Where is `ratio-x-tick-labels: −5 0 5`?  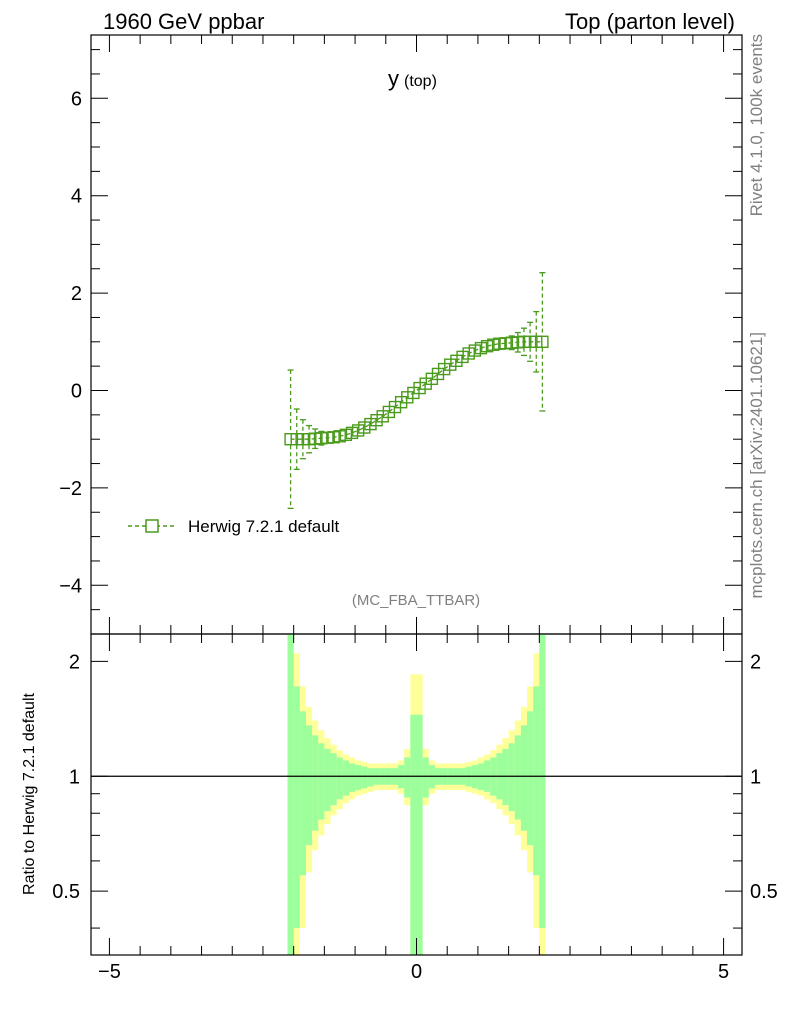 ratio-x-tick-labels: −5 0 5 is located at coordinates (413, 972).